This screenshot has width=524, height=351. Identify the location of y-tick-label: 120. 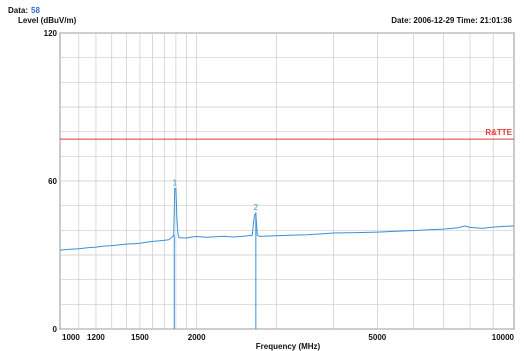
(51, 33).